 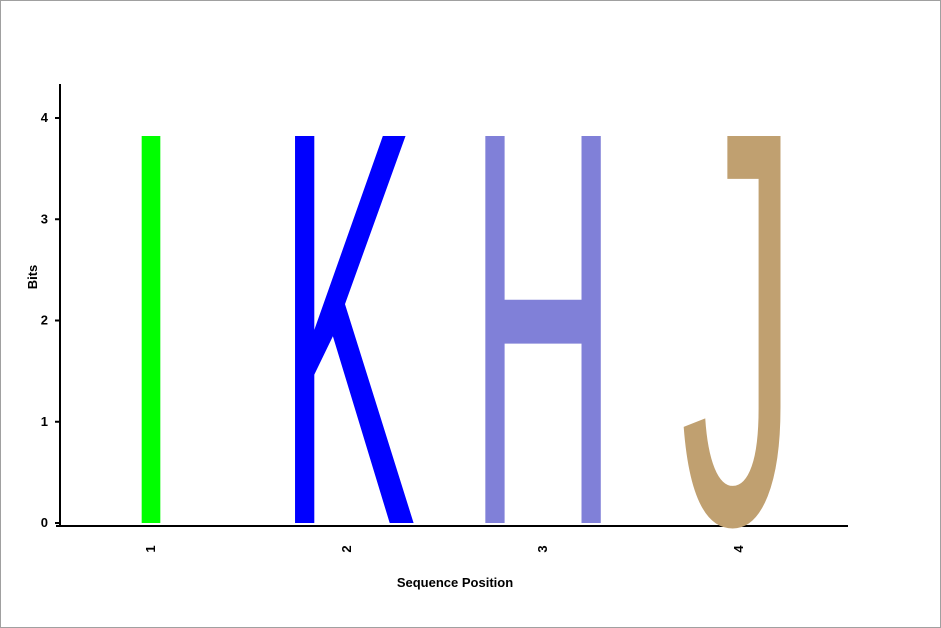 I want to click on y-tick-label: 2, so click(x=44, y=320).